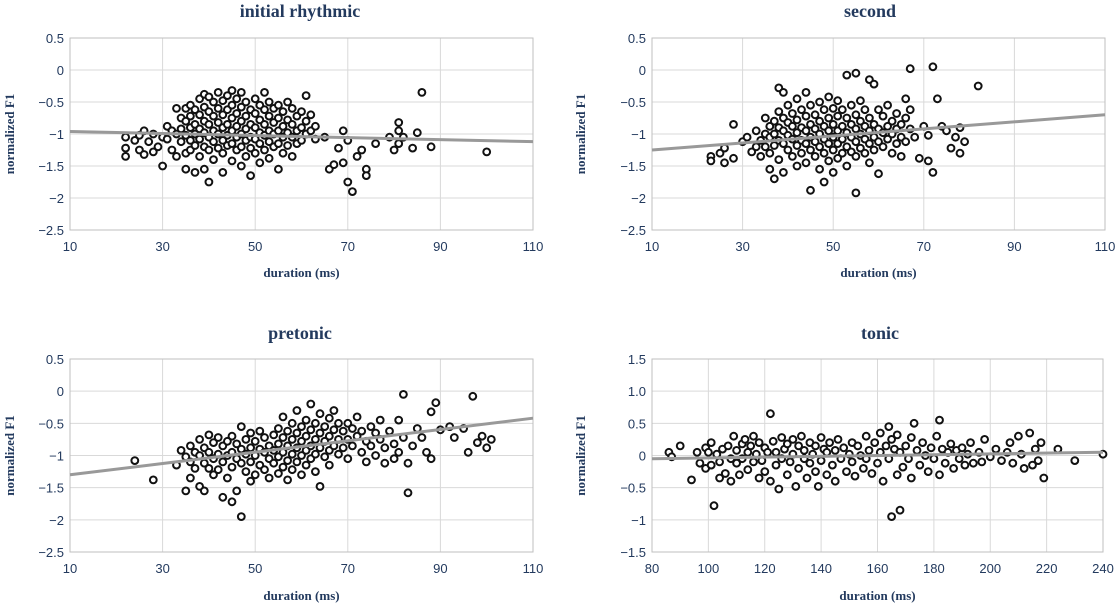 This screenshot has width=1119, height=610. What do you see at coordinates (877, 455) in the screenshot?
I see `trend-line` at bounding box center [877, 455].